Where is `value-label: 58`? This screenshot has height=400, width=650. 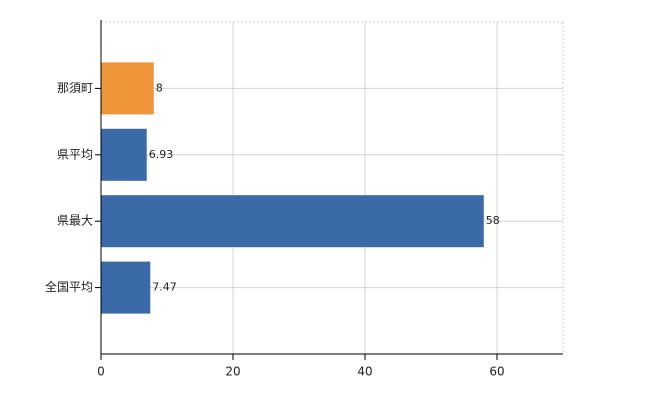 value-label: 58 is located at coordinates (493, 220).